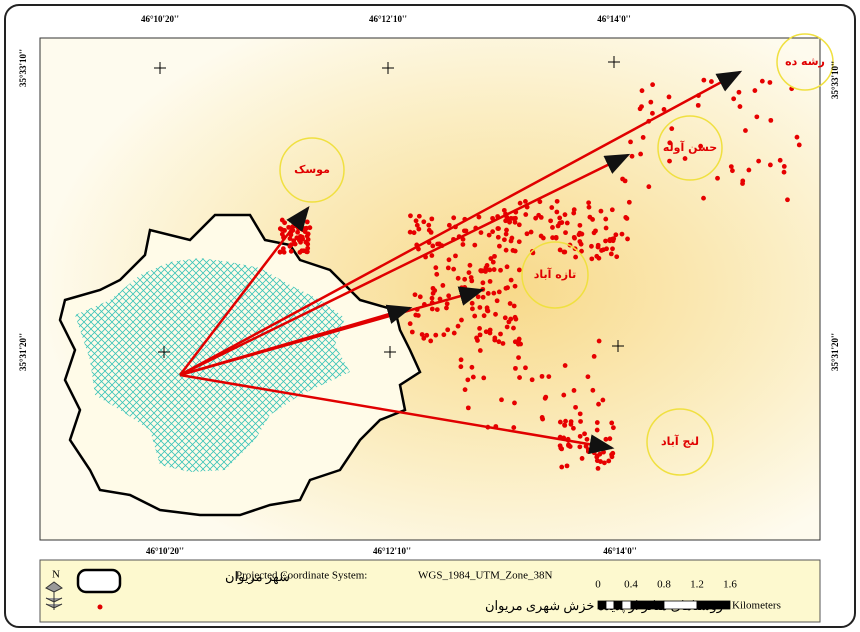 This screenshot has height=632, width=860. I want to click on longitude-label: 46°10'20'', so click(165, 551).